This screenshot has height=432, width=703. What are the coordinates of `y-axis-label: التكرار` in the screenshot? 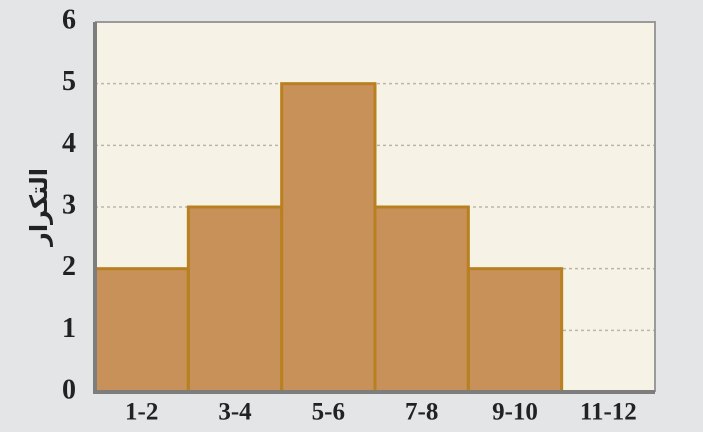 It's located at (39, 207).